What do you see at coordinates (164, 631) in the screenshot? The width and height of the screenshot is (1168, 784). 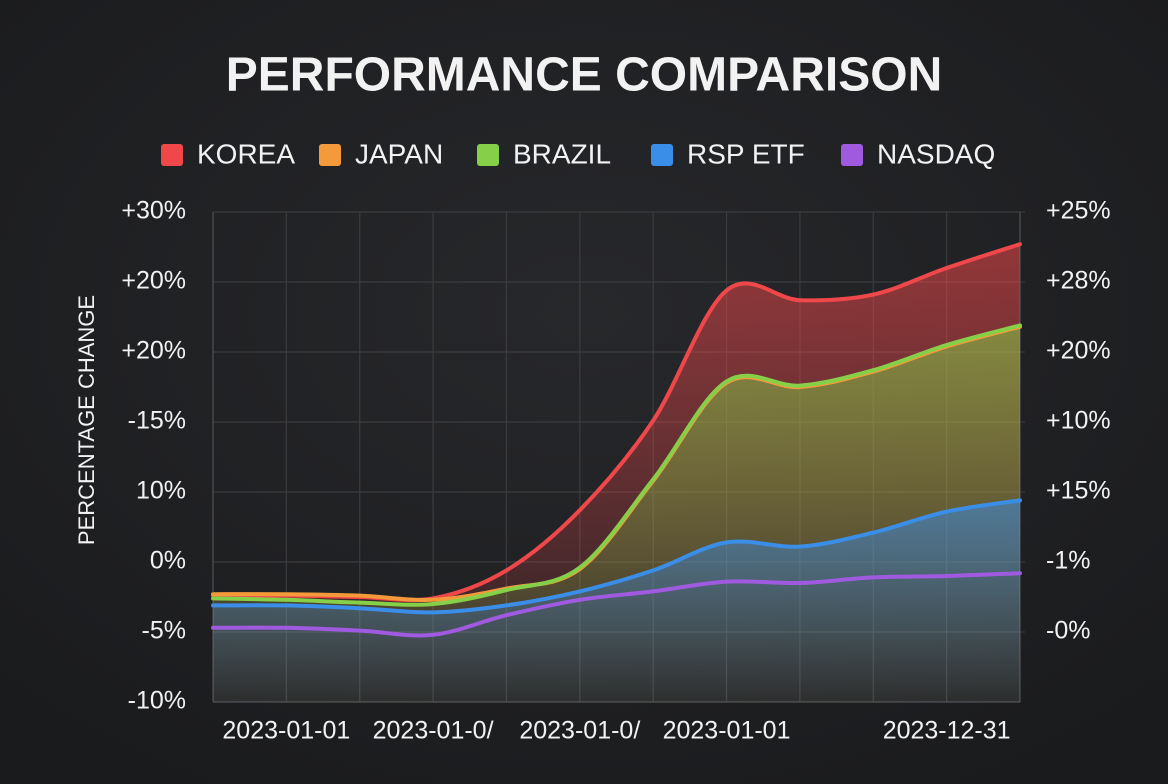 I see `y-tick-label: -5%` at bounding box center [164, 631].